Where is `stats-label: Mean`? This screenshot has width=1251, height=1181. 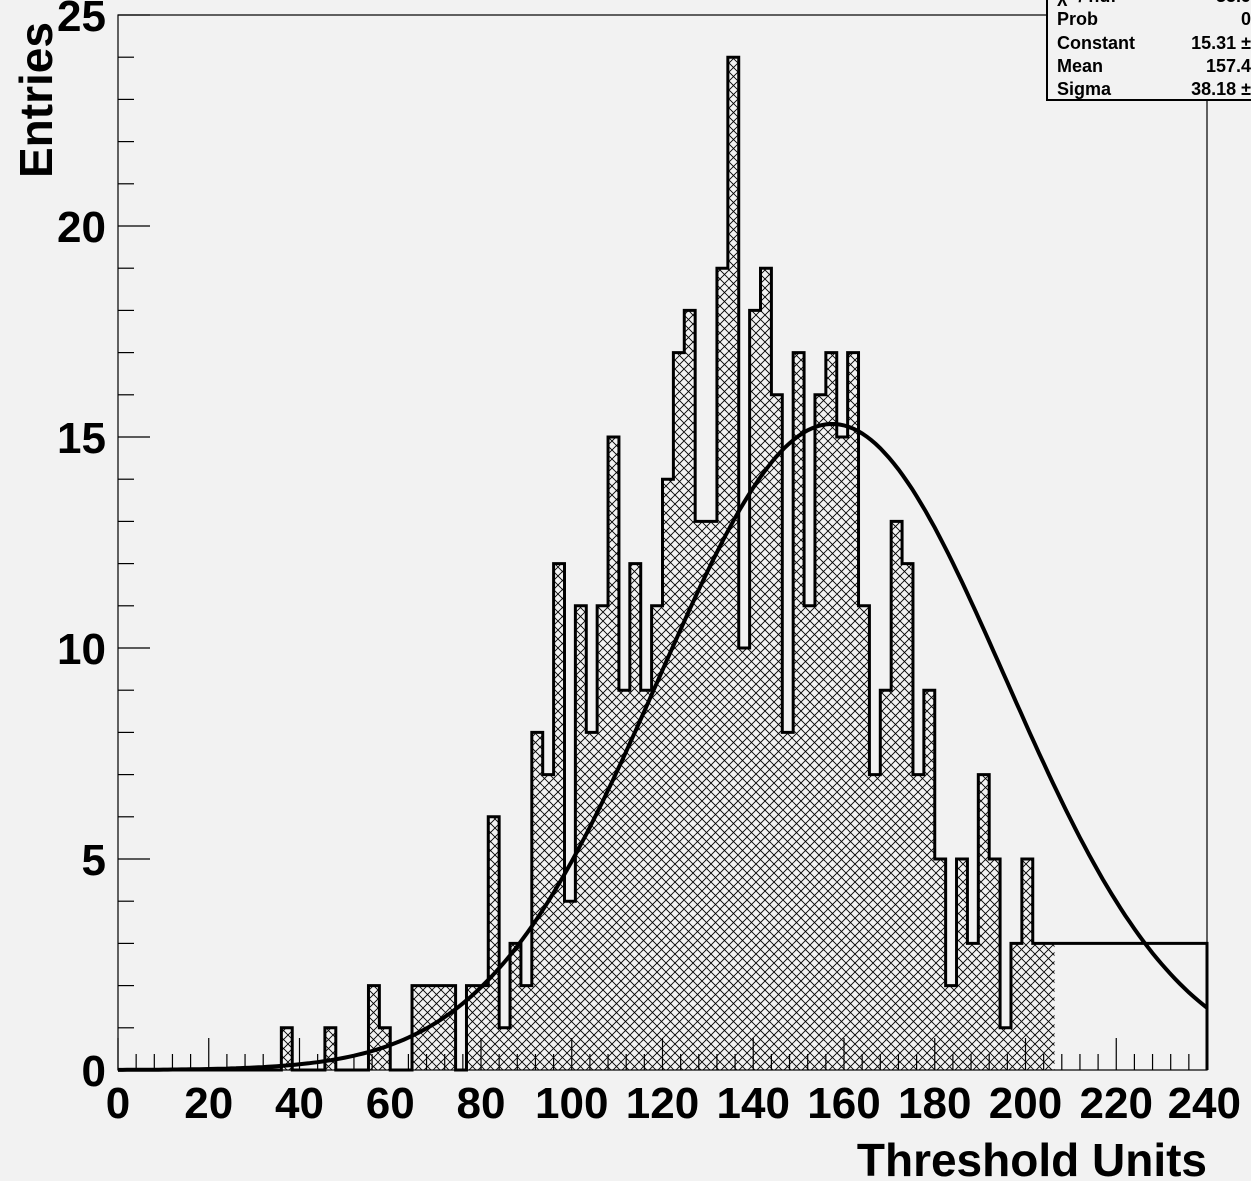 stats-label: Mean is located at coordinates (1080, 66).